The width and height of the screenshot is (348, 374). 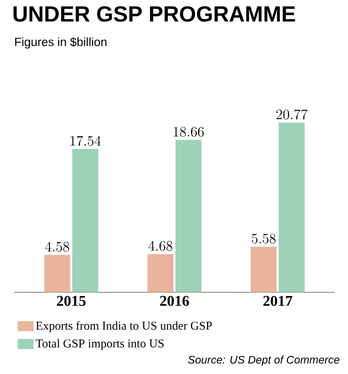 What do you see at coordinates (264, 361) in the screenshot?
I see `source-note: Source: US Dept of Commerce` at bounding box center [264, 361].